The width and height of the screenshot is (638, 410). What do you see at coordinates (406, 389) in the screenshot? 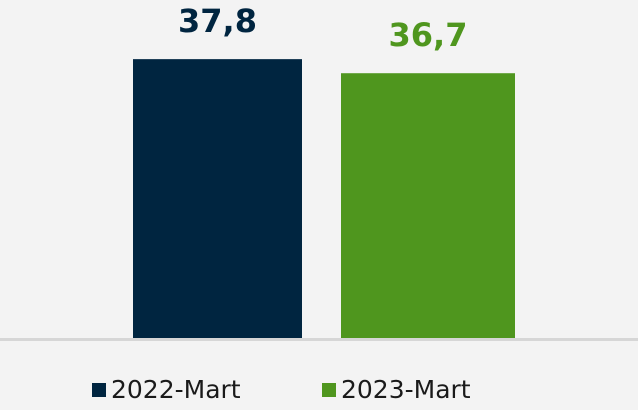
I see `legend-label: 2023-Mart` at bounding box center [406, 389].